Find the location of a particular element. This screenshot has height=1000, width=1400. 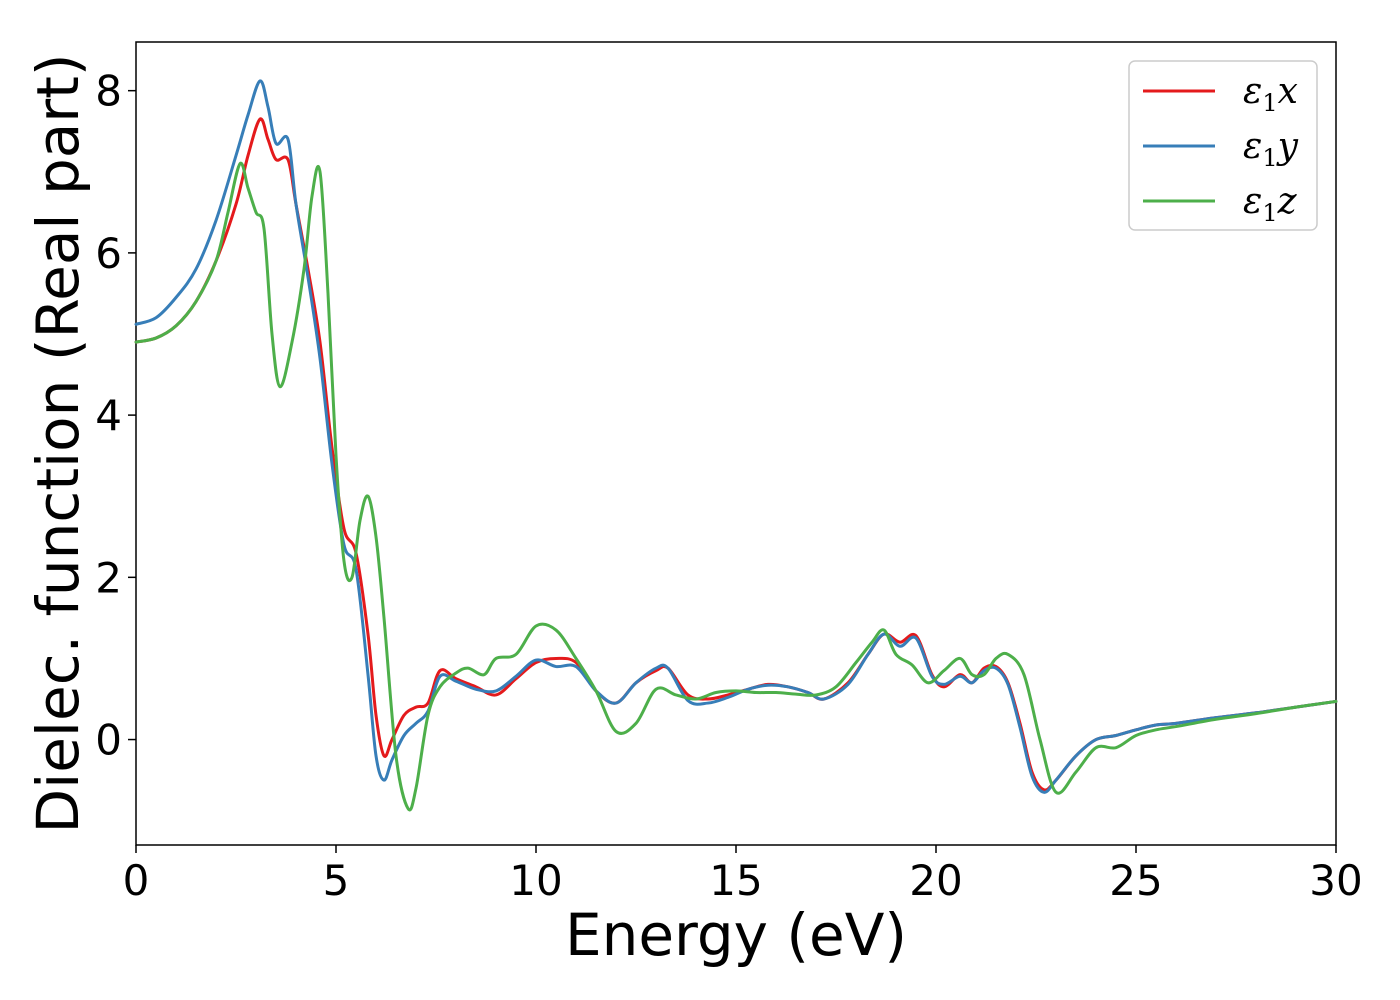

y-tick-label: 0 is located at coordinates (108, 740).